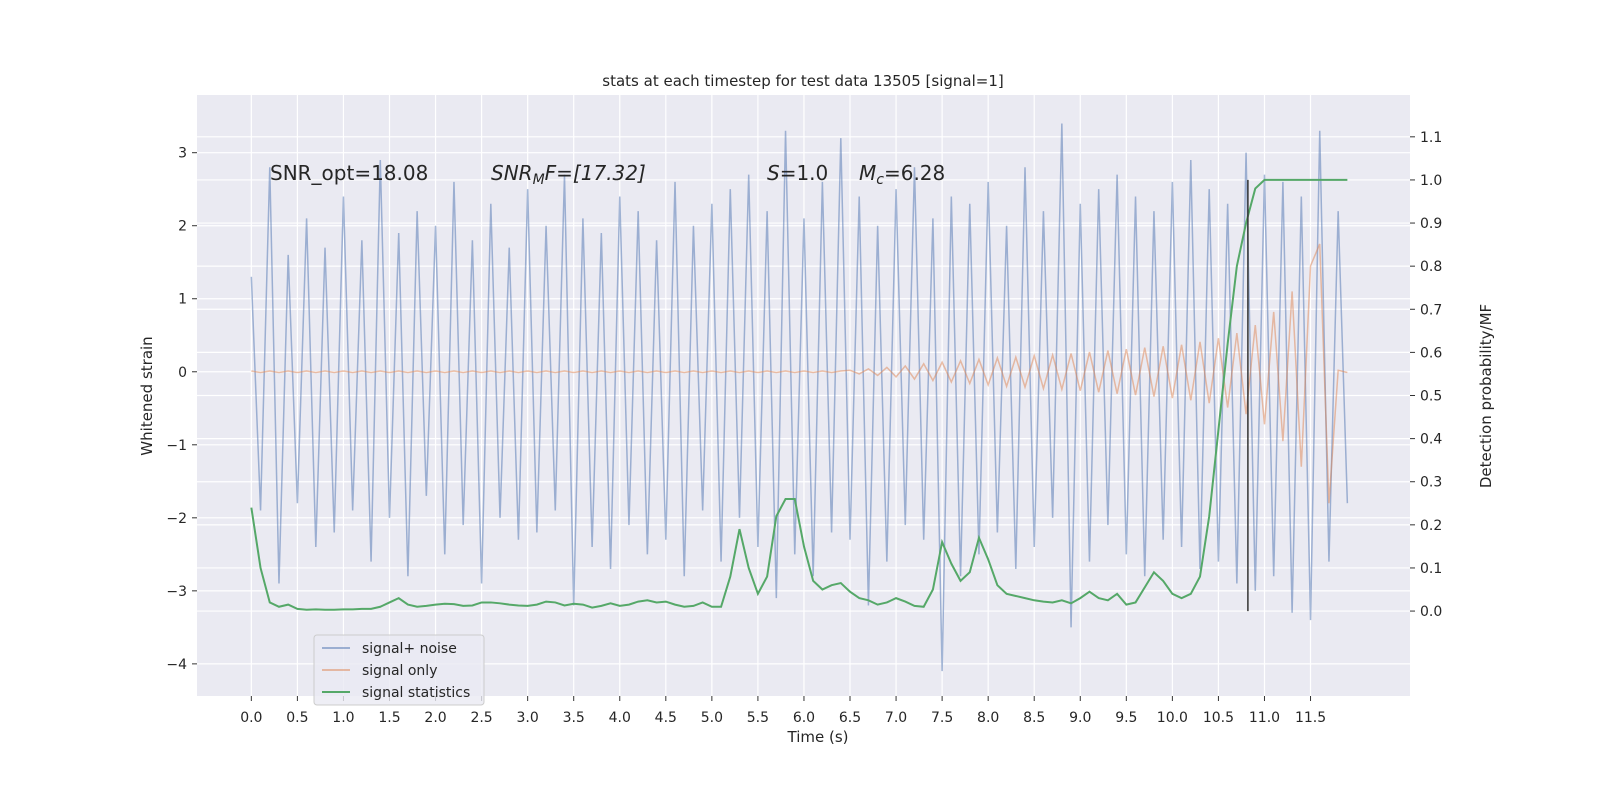  I want to click on x-tick-label: 8.5, so click(1034, 718).